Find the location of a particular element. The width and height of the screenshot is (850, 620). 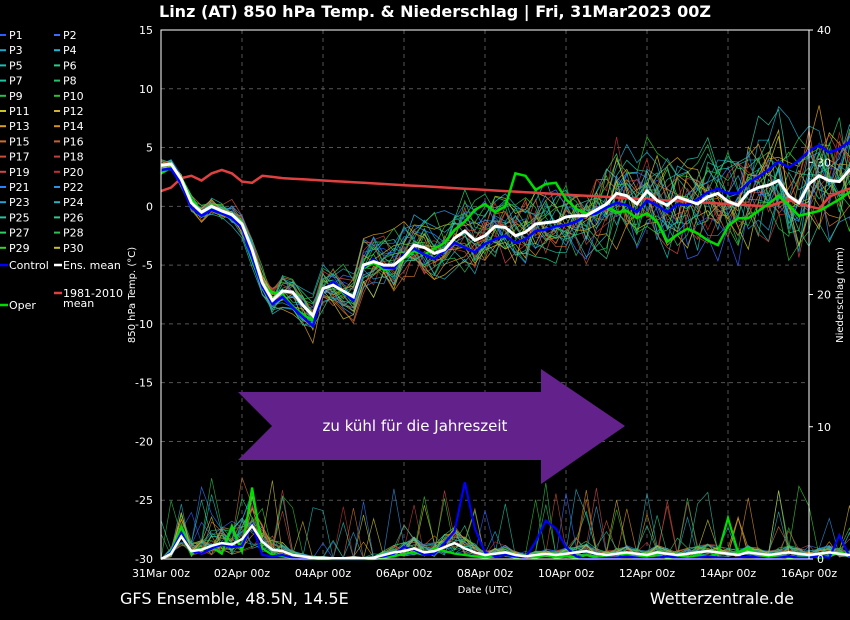

arrow-body is located at coordinates (431, 426).